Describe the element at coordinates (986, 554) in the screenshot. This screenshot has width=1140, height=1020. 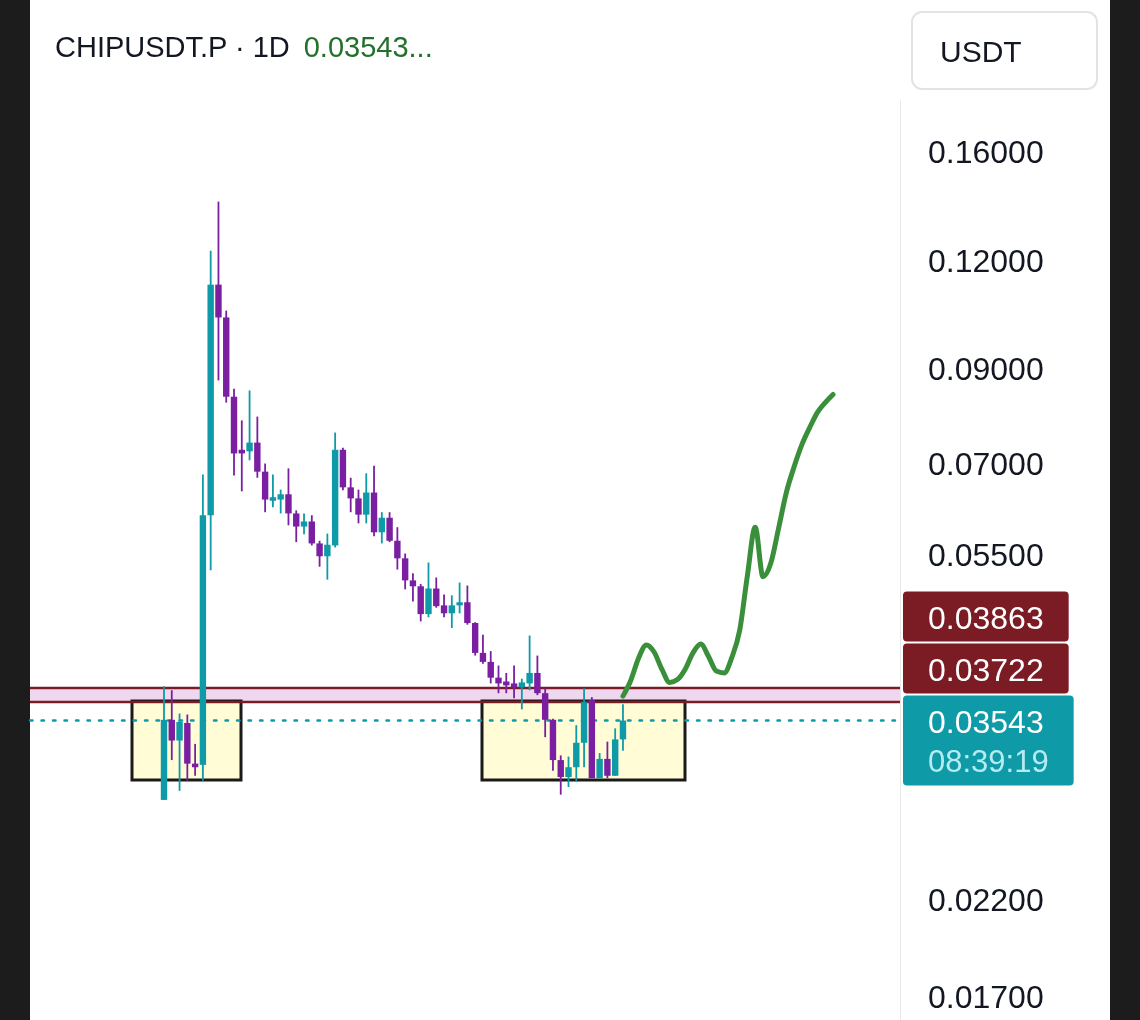
I see `y-tick-label: 0.05500` at that location.